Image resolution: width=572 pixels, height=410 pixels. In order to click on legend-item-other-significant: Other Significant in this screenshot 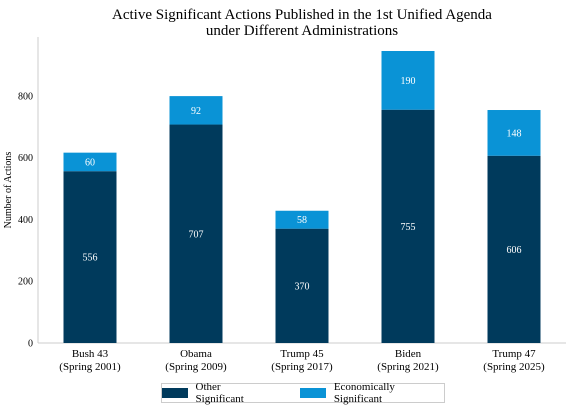, I will do `click(216, 393)`.